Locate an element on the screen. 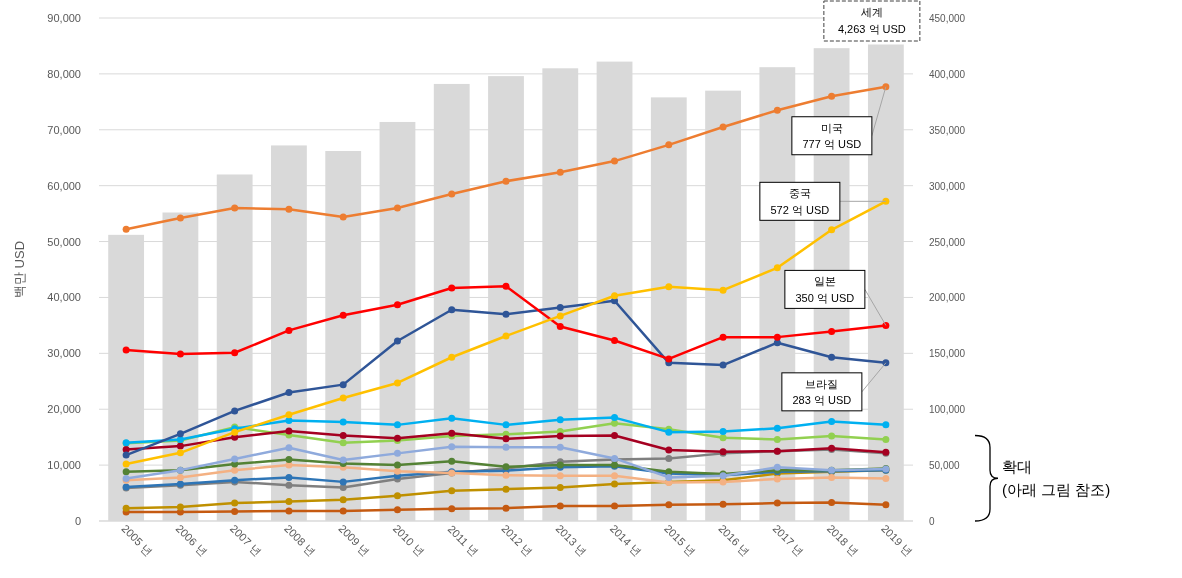 The image size is (1182, 578). y-tick-label: 50,000 is located at coordinates (64, 241).